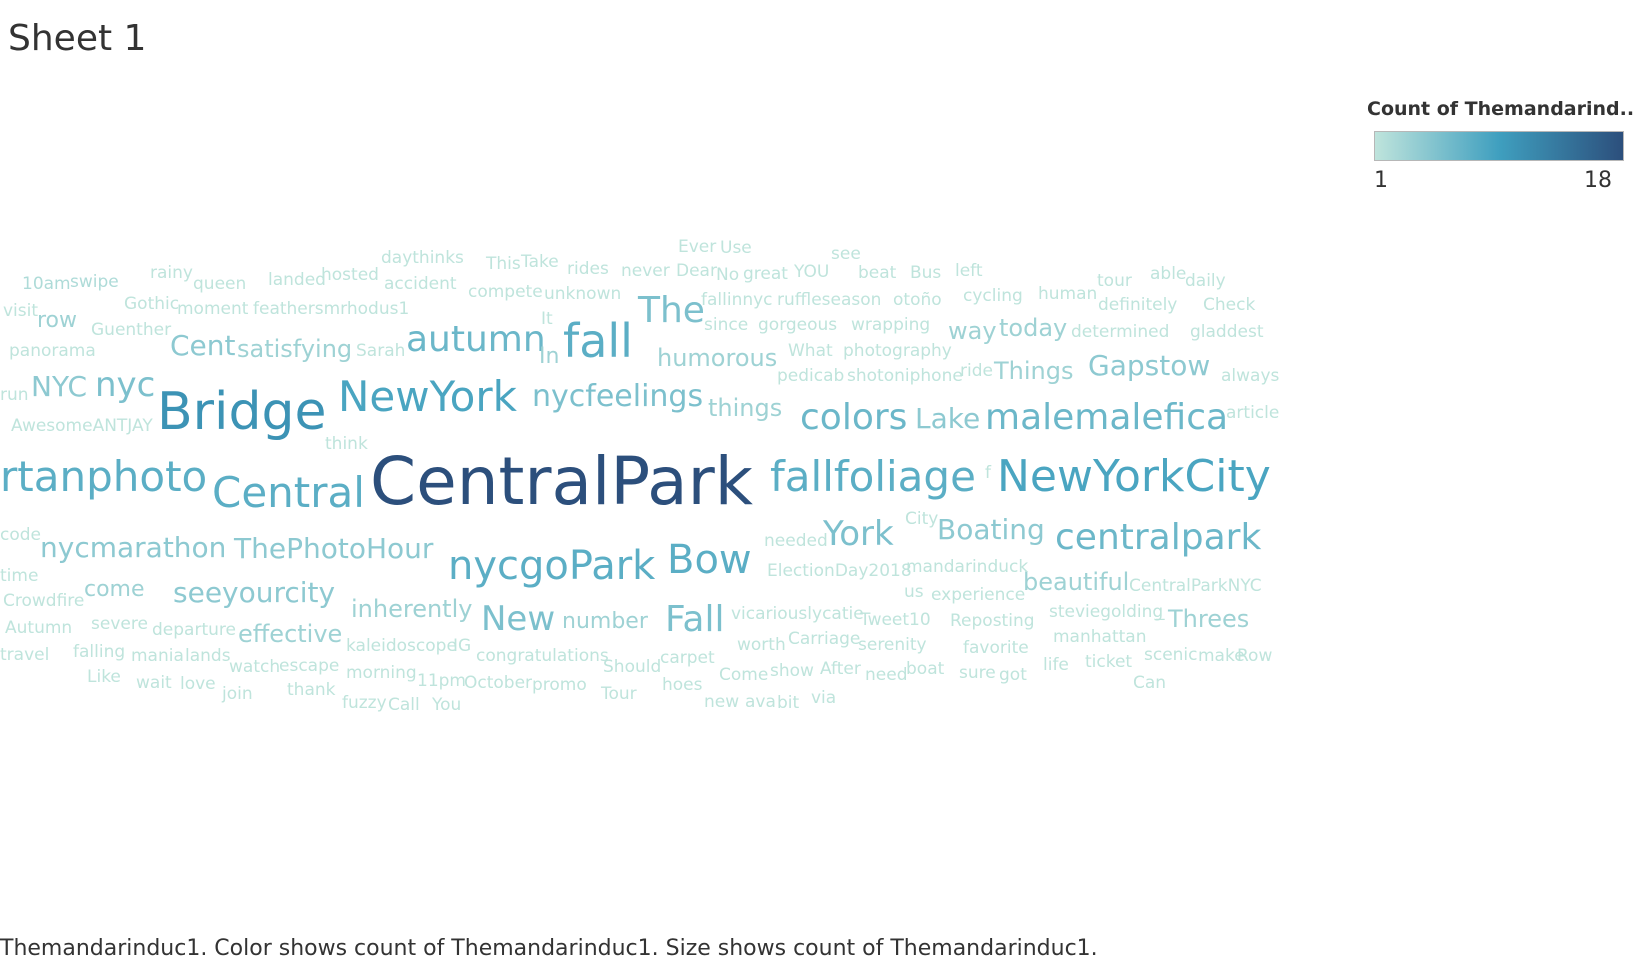 Image resolution: width=1646 pixels, height=966 pixels. I want to click on word-mark: Threes, so click(1209, 619).